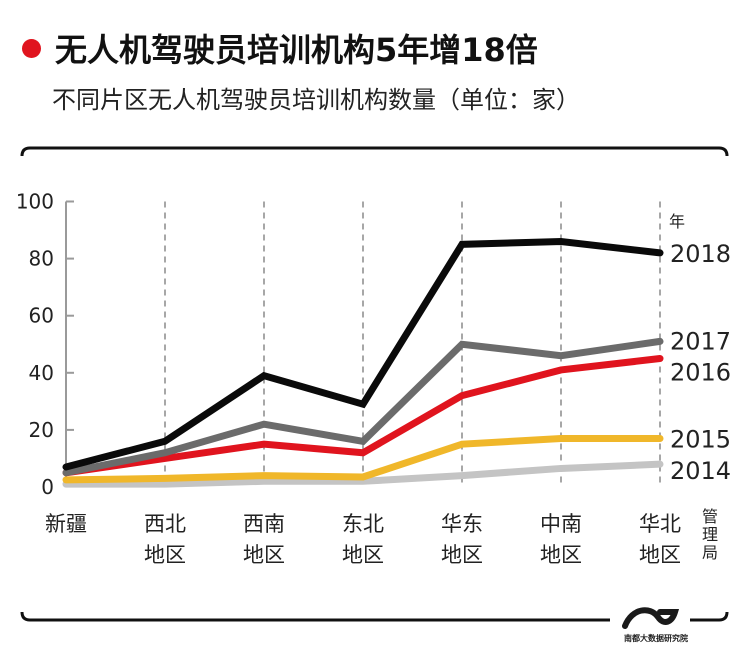 This screenshot has width=747, height=669. What do you see at coordinates (700, 373) in the screenshot?
I see `series-label-2016: 2016` at bounding box center [700, 373].